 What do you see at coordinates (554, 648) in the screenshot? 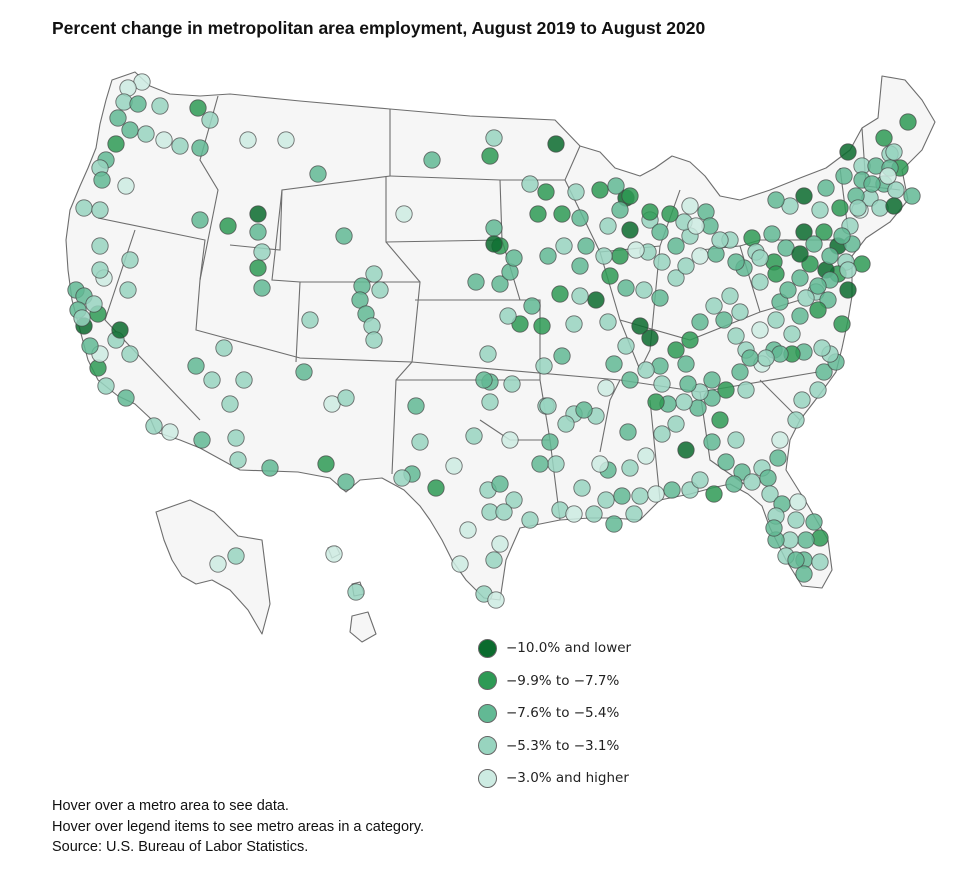
I see `legend-item: −10.0% and lower` at bounding box center [554, 648].